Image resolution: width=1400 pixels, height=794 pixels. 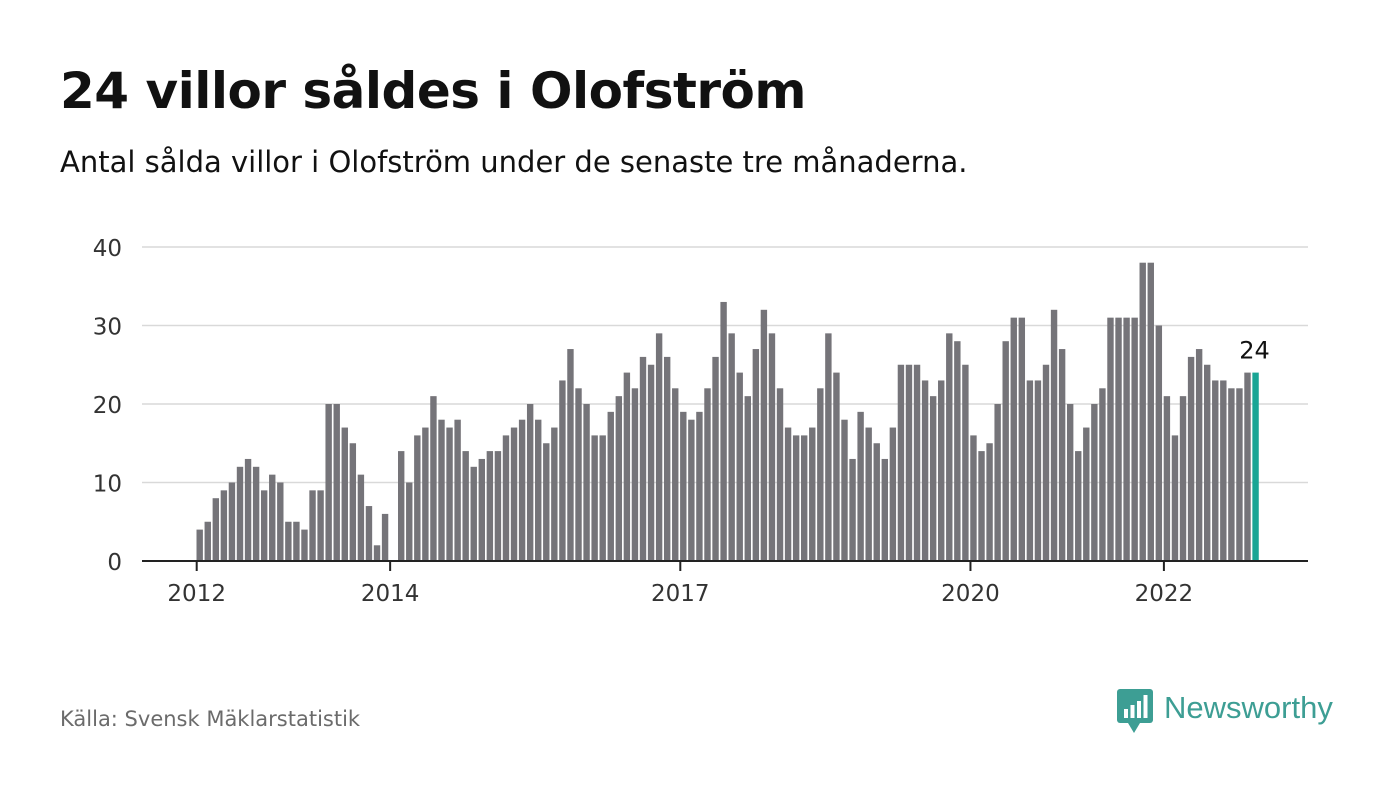 I want to click on y-tick-label: 20, so click(x=107, y=406).